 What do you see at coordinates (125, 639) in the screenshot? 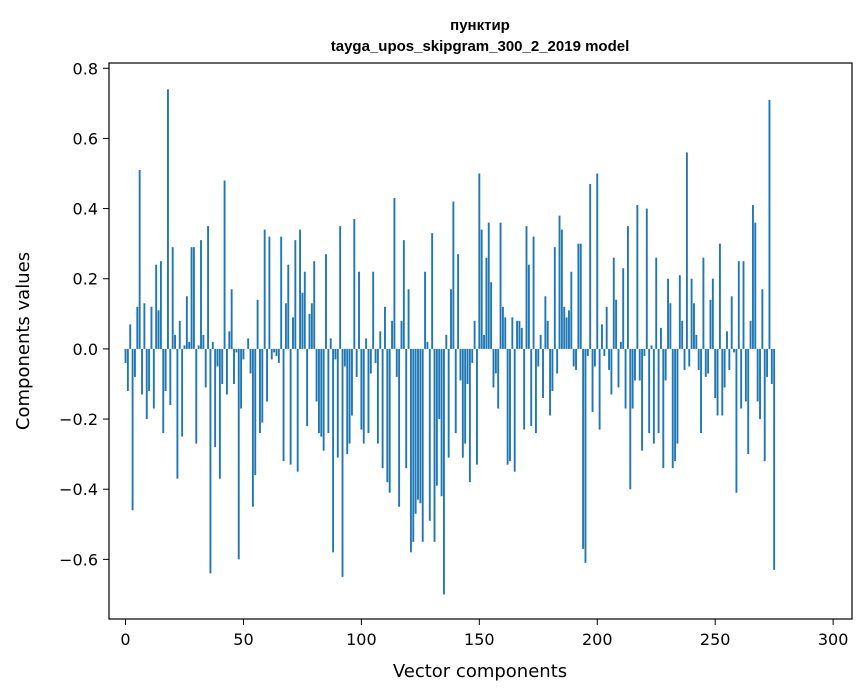
I see `x-tick-label: 0` at bounding box center [125, 639].